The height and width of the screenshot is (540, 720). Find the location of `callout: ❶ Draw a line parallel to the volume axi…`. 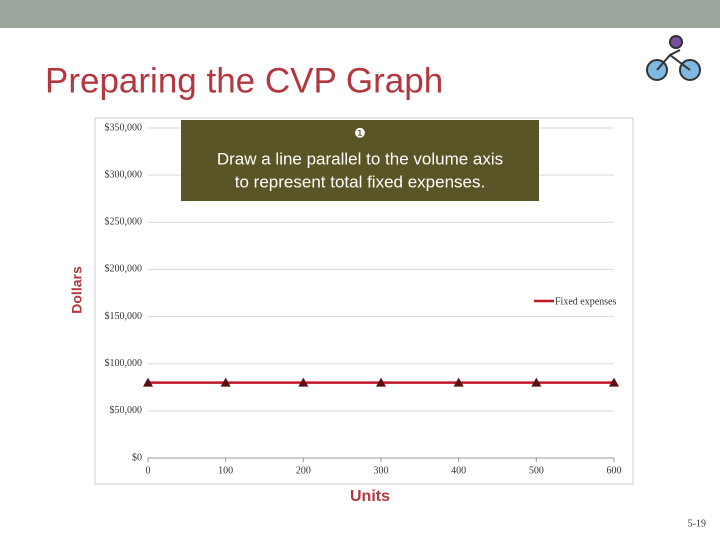

callout: ❶ Draw a line parallel to the volume axi… is located at coordinates (360, 160).